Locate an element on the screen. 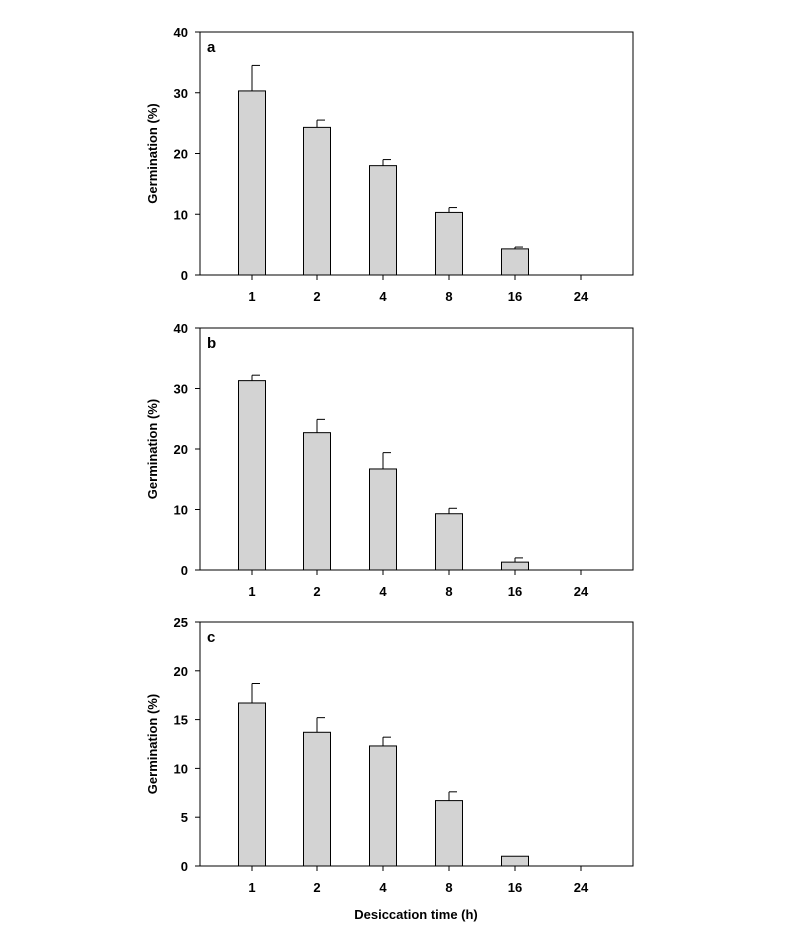 Image resolution: width=800 pixels, height=931 pixels. y-tick-label: 15 is located at coordinates (181, 720).